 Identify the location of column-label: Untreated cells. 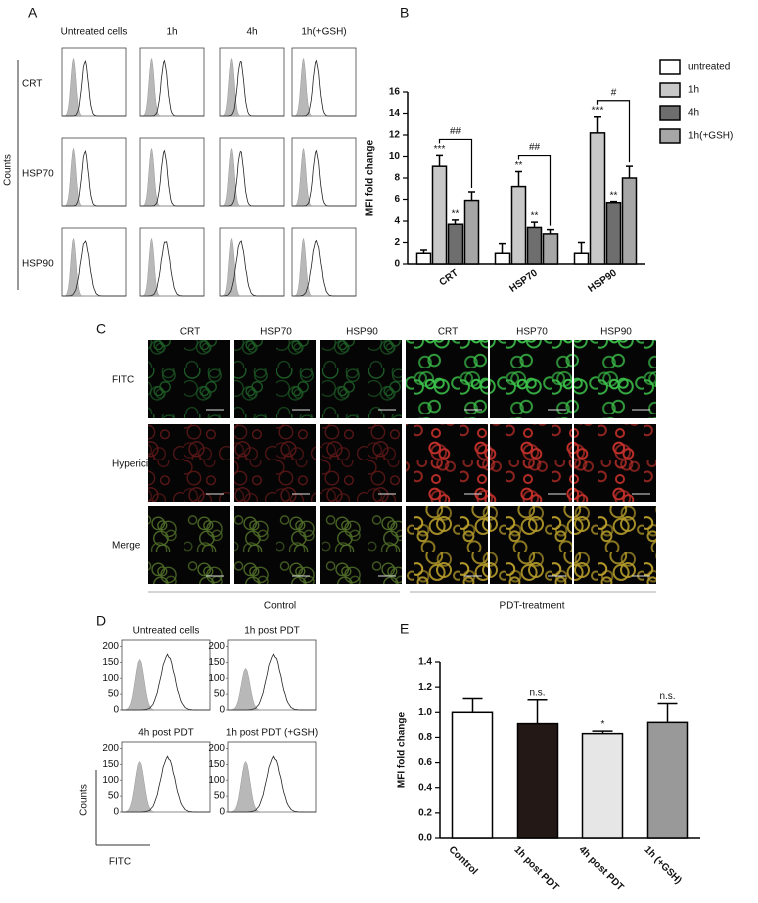
(94, 32).